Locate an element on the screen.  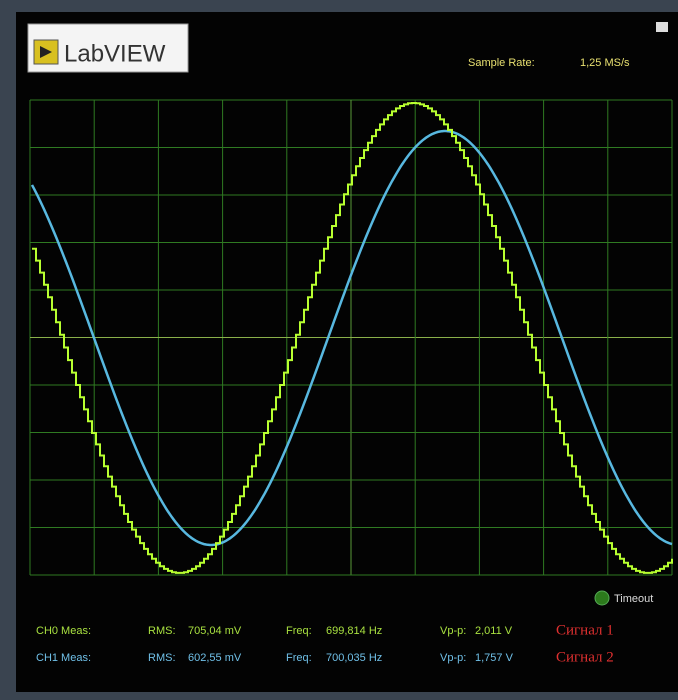
measurement-freq: 700,035 Hz is located at coordinates (354, 658).